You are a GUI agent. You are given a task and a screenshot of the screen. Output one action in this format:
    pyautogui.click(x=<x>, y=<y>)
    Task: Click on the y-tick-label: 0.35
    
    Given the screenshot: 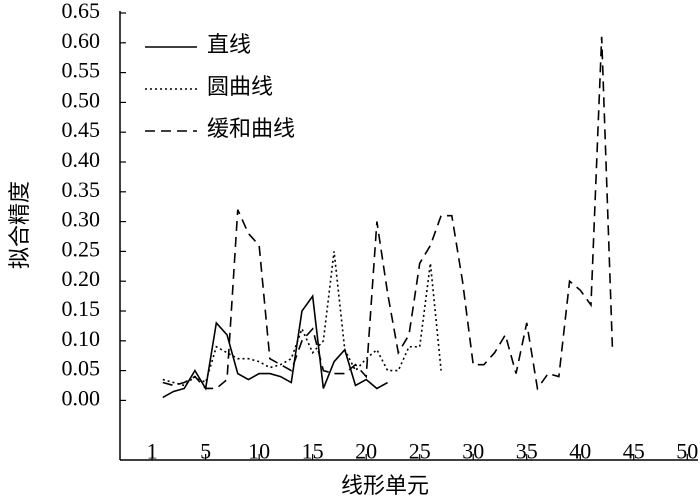 What is the action you would take?
    pyautogui.click(x=81, y=189)
    